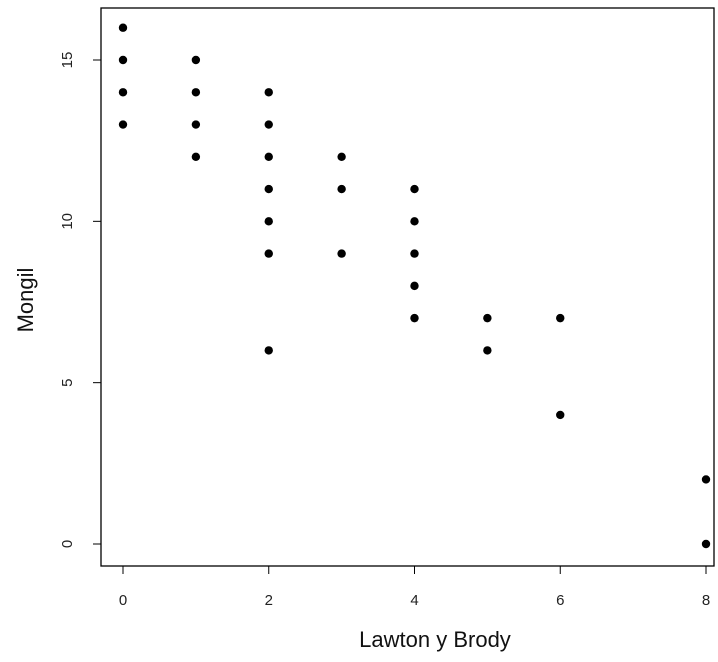 Image resolution: width=718 pixels, height=662 pixels. I want to click on y-tick-label: 0, so click(67, 544).